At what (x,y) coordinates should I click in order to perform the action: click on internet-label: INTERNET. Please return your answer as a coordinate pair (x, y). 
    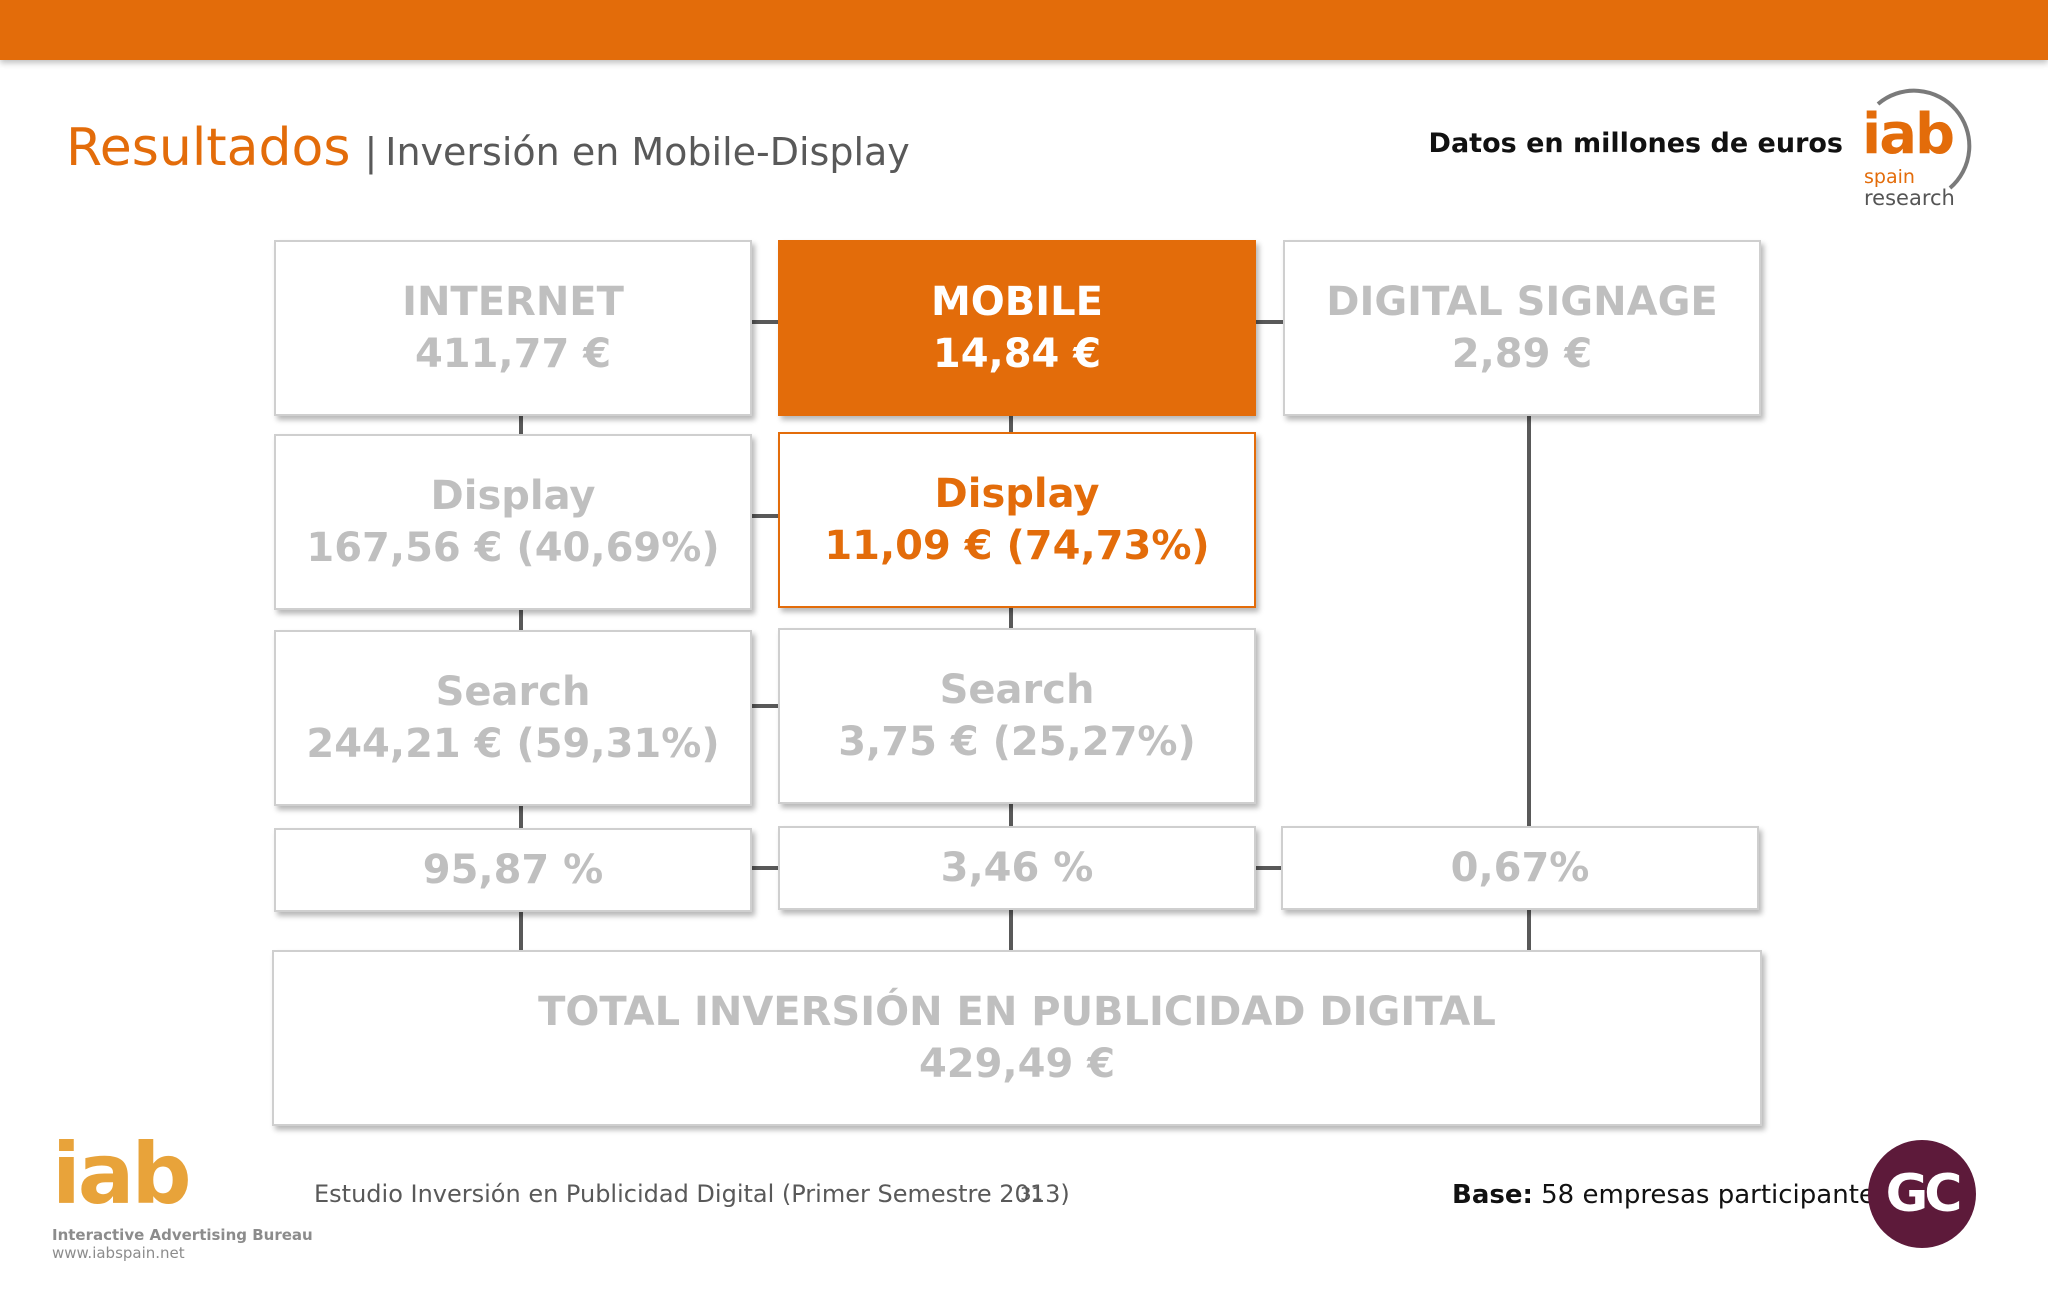
    Looking at the image, I should click on (513, 302).